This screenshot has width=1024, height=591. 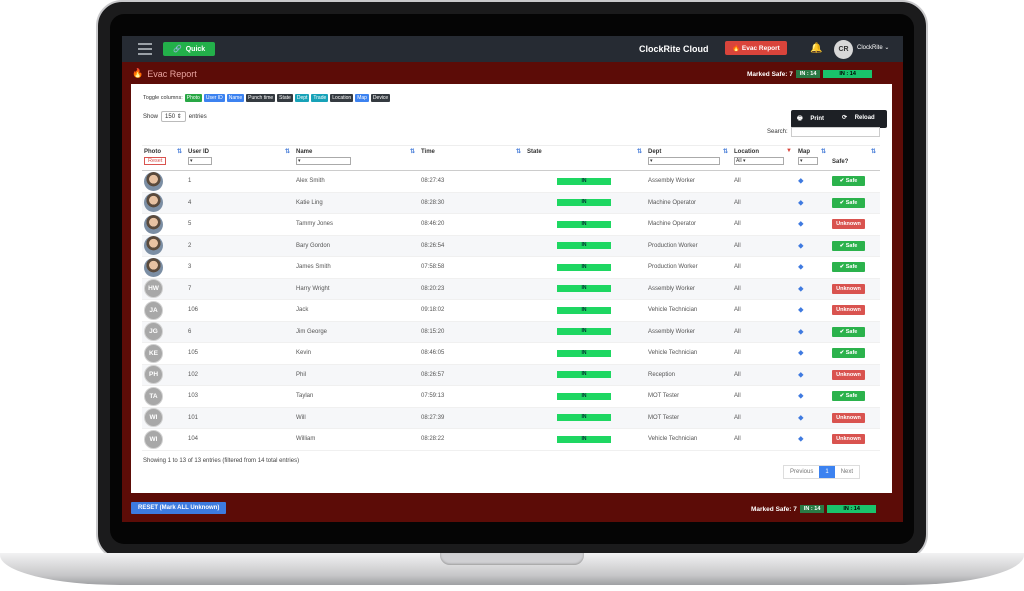 I want to click on col-state: State ⇅, so click(x=585, y=158).